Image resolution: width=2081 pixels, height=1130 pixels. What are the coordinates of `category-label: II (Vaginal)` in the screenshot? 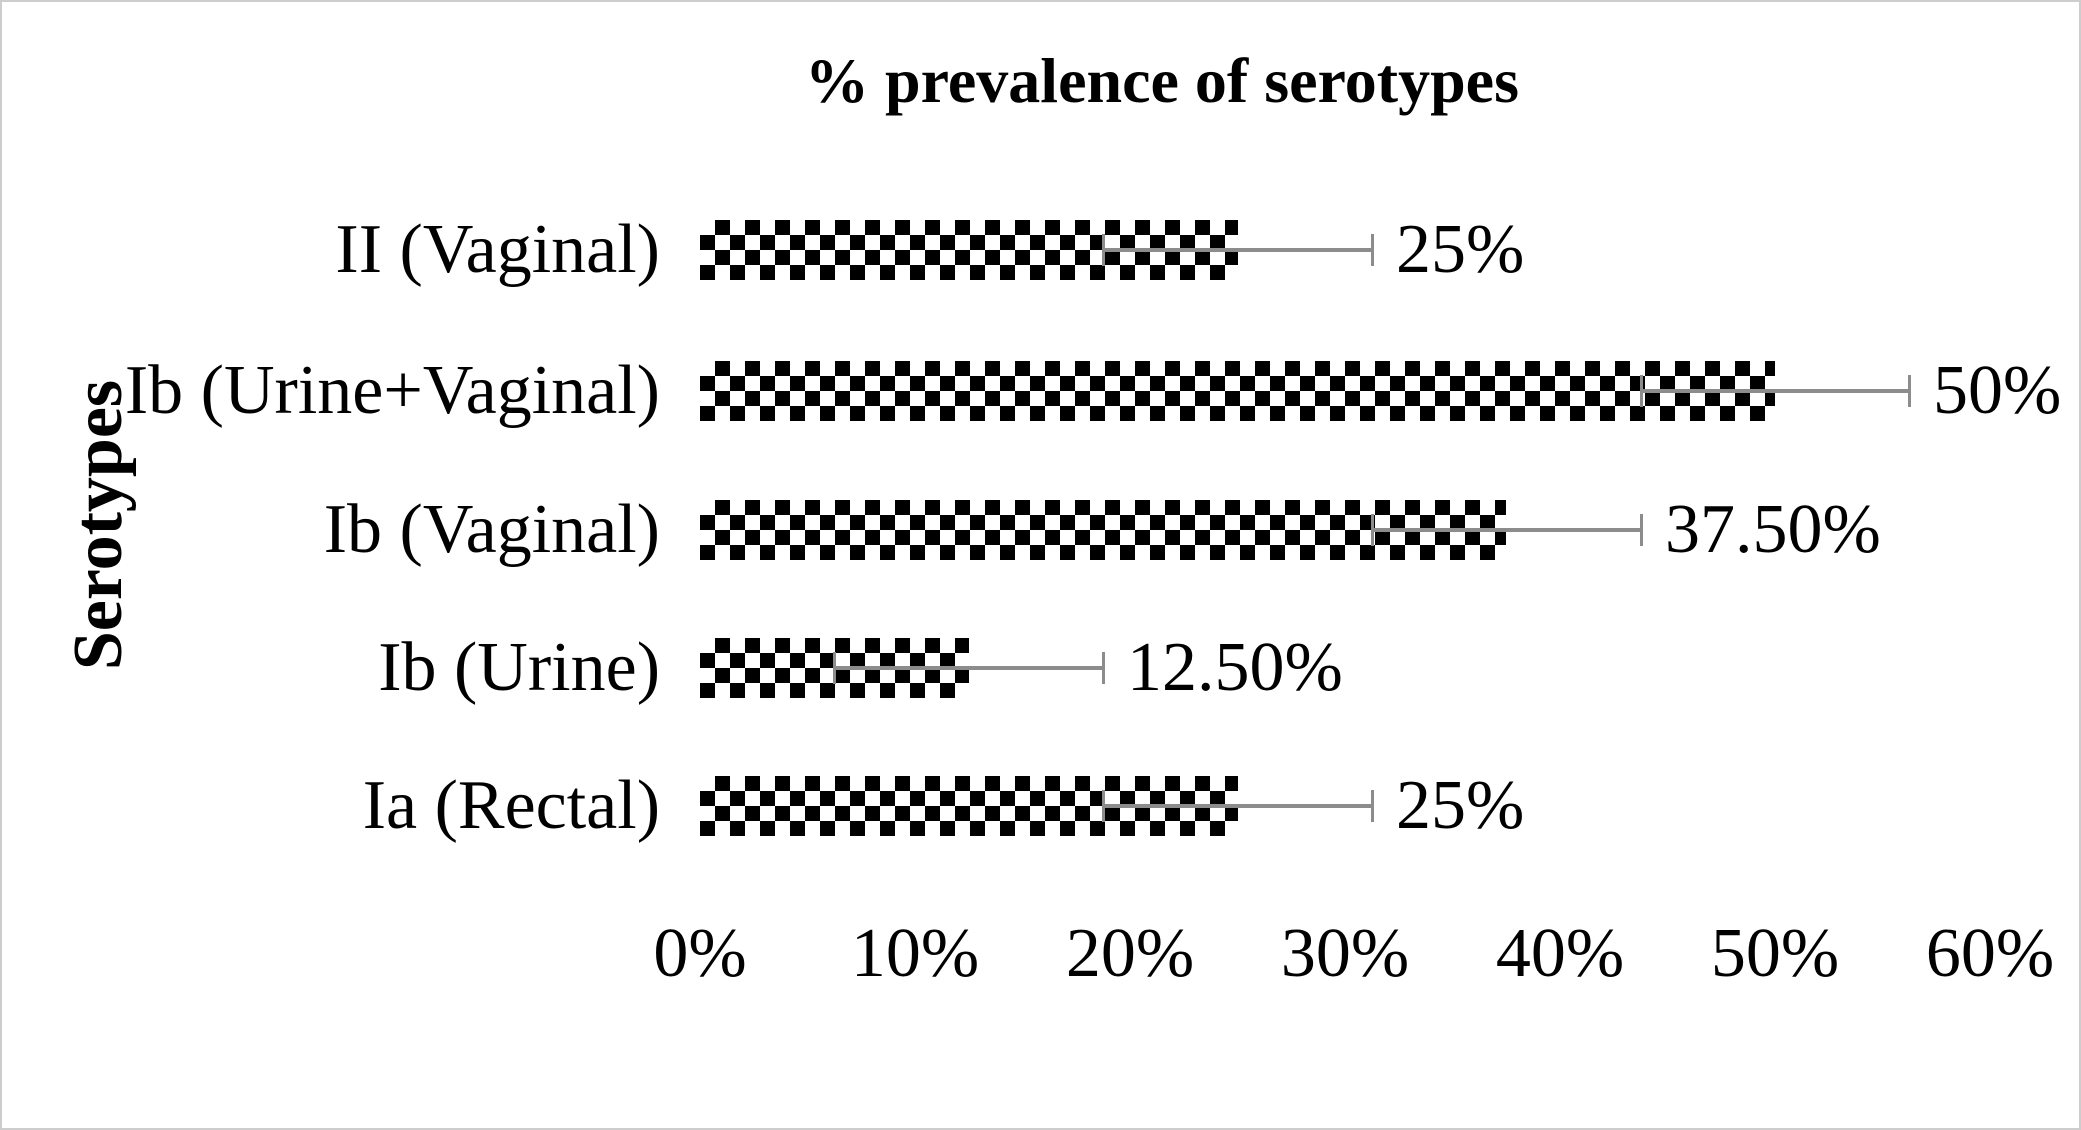 It's located at (497, 249).